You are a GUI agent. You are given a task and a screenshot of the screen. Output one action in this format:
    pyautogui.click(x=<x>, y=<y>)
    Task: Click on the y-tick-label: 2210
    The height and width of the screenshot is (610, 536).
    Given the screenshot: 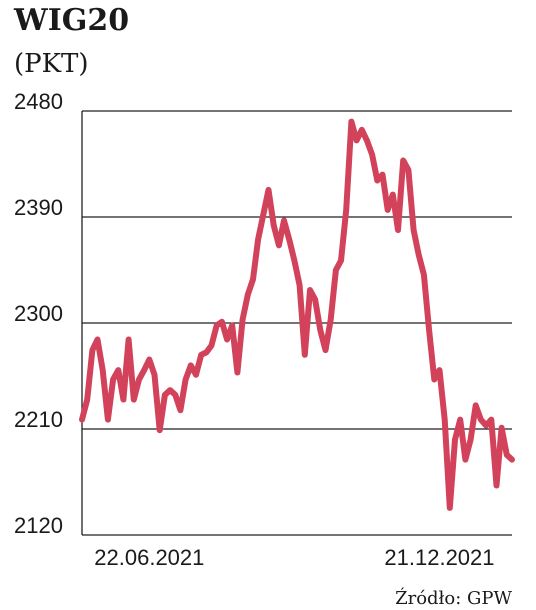 What is the action you would take?
    pyautogui.click(x=38, y=419)
    